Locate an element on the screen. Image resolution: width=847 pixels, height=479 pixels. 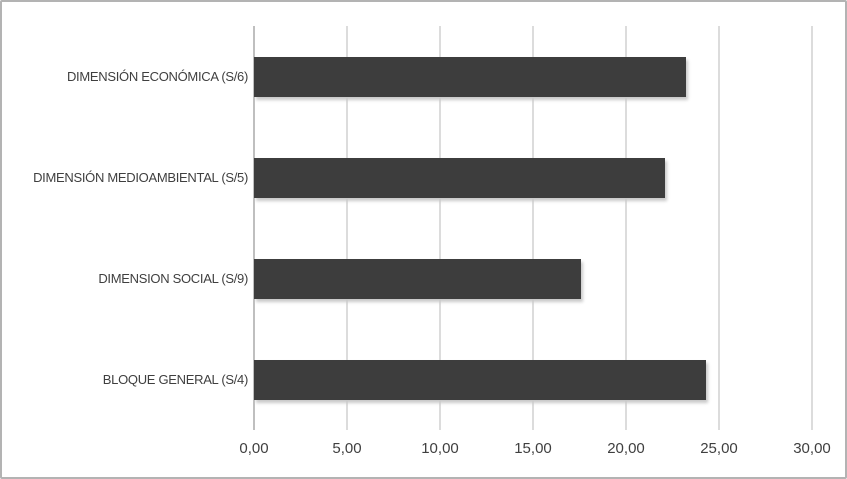
category-label: DIMENSIÓN MEDIOAMBIENTAL (S/5) is located at coordinates (140, 177).